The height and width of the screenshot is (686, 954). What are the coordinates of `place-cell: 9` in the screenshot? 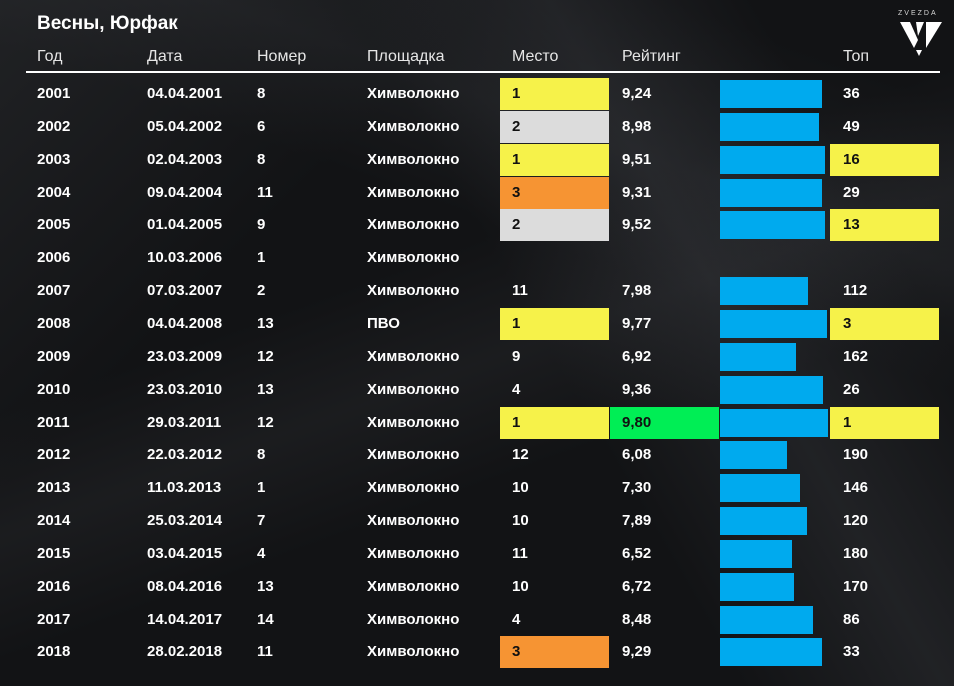 It's located at (516, 356).